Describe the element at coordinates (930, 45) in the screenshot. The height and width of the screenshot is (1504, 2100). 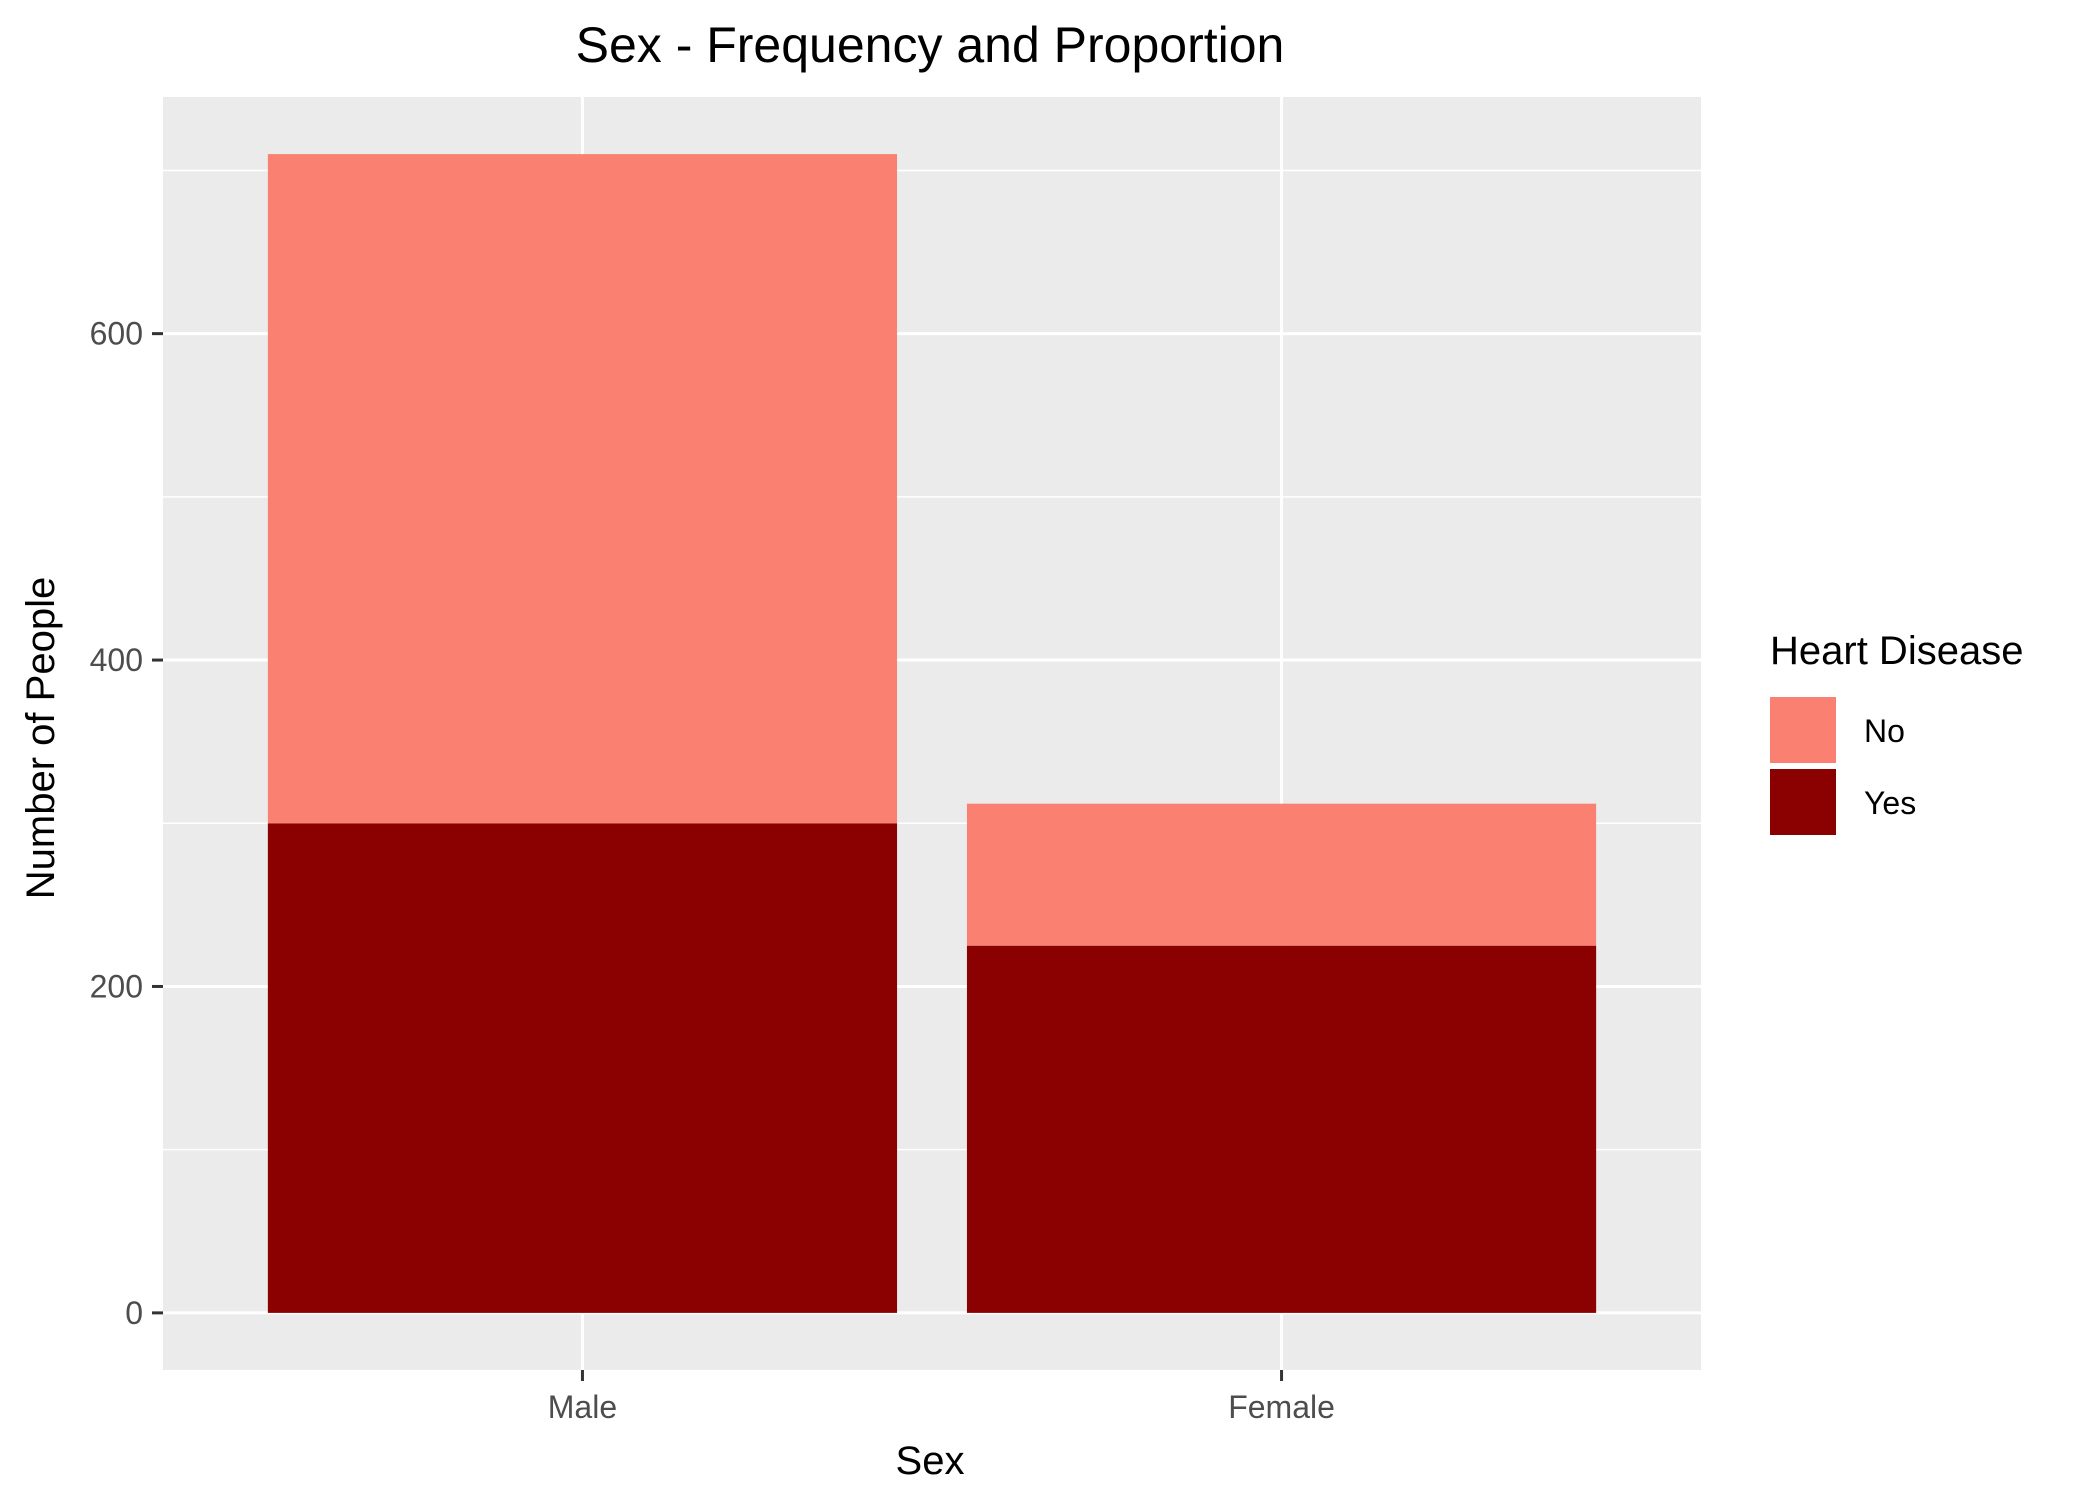
I see `chart-title: Sex - Frequency and Proportion` at that location.